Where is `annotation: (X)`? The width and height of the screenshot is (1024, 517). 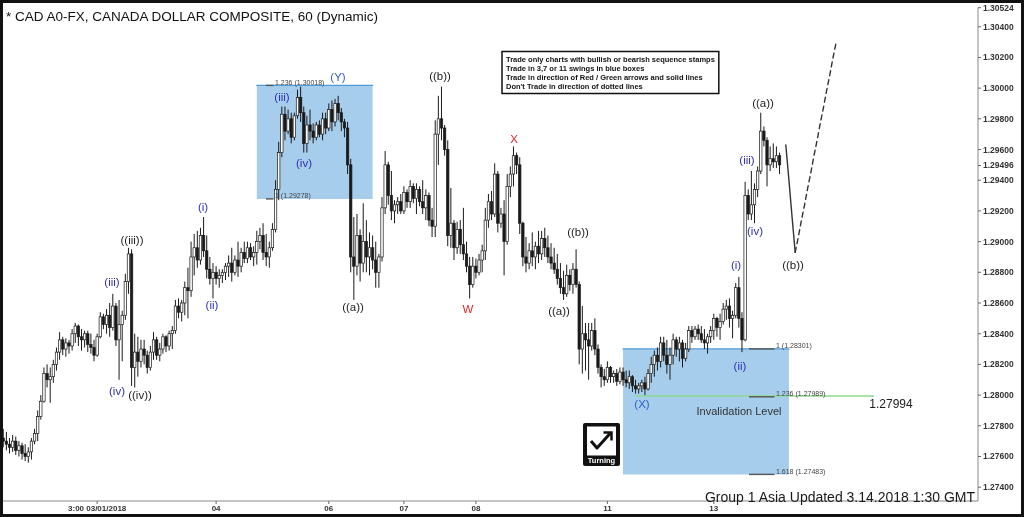 annotation: (X) is located at coordinates (642, 404).